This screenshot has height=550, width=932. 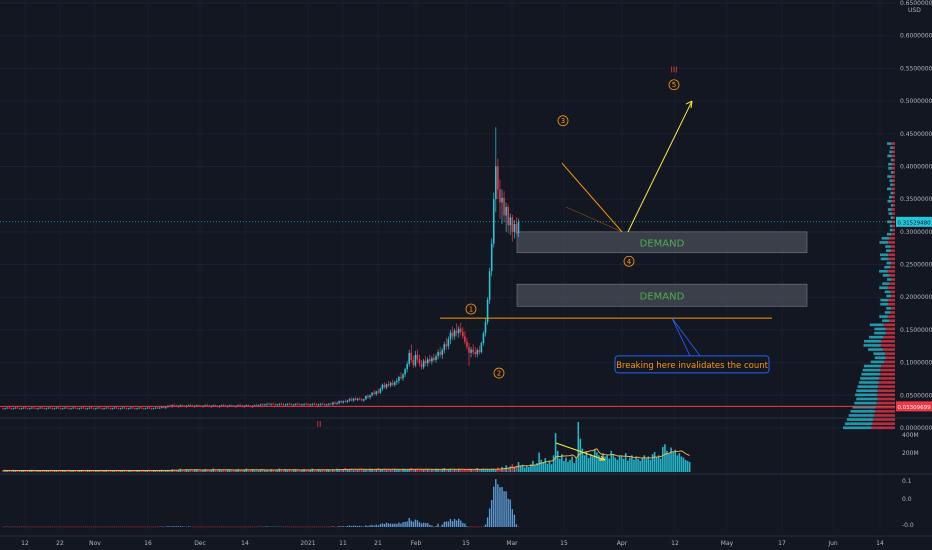 I want to click on wave-circle, so click(x=629, y=261).